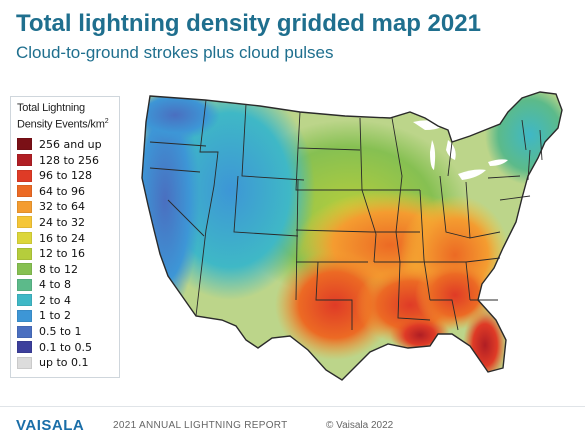 The height and width of the screenshot is (445, 585). I want to click on legend-item: 12 to 16, so click(66, 254).